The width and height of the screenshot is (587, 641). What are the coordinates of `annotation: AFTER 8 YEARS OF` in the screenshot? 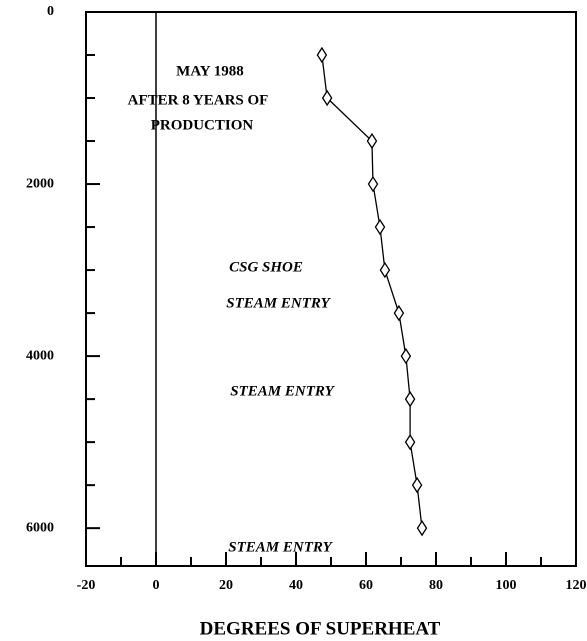 It's located at (198, 100).